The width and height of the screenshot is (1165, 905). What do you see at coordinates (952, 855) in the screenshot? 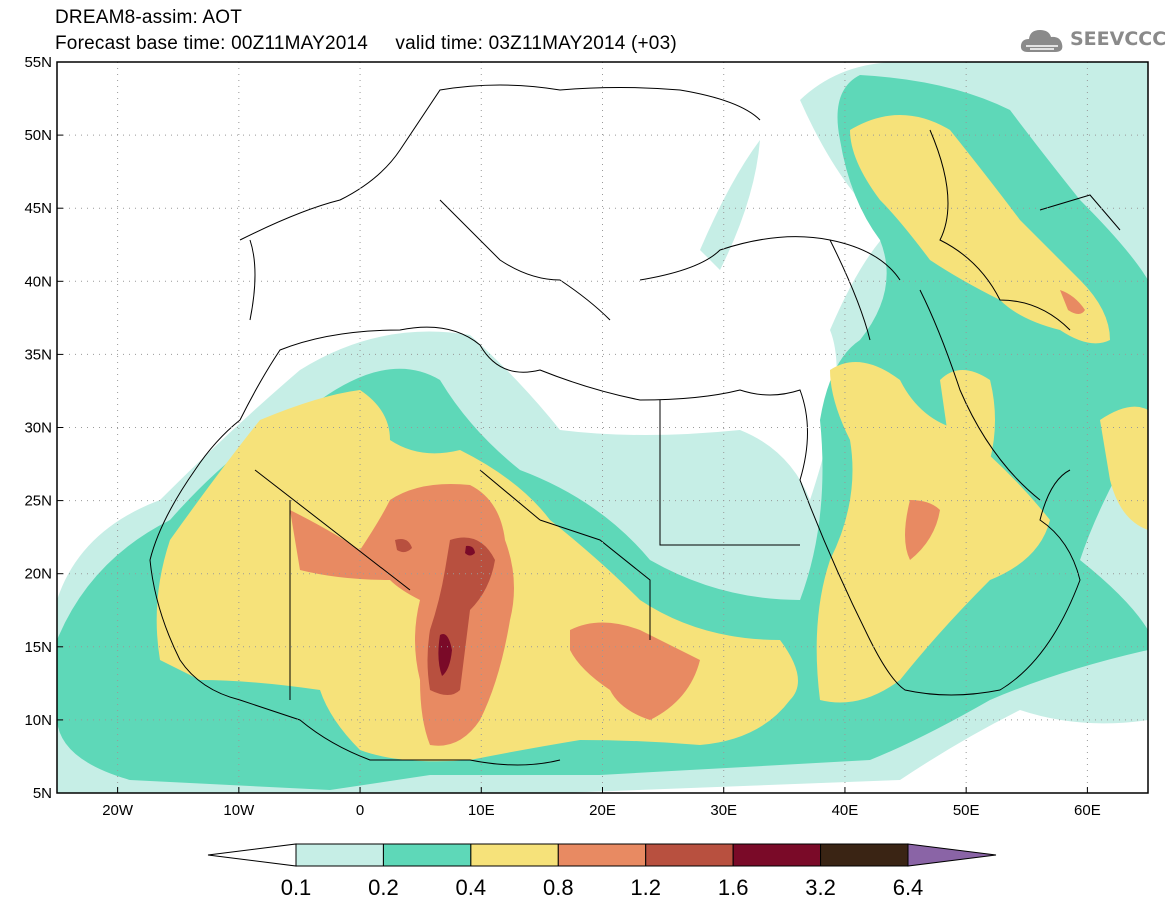
I see `colorbar-over-arrow` at bounding box center [952, 855].